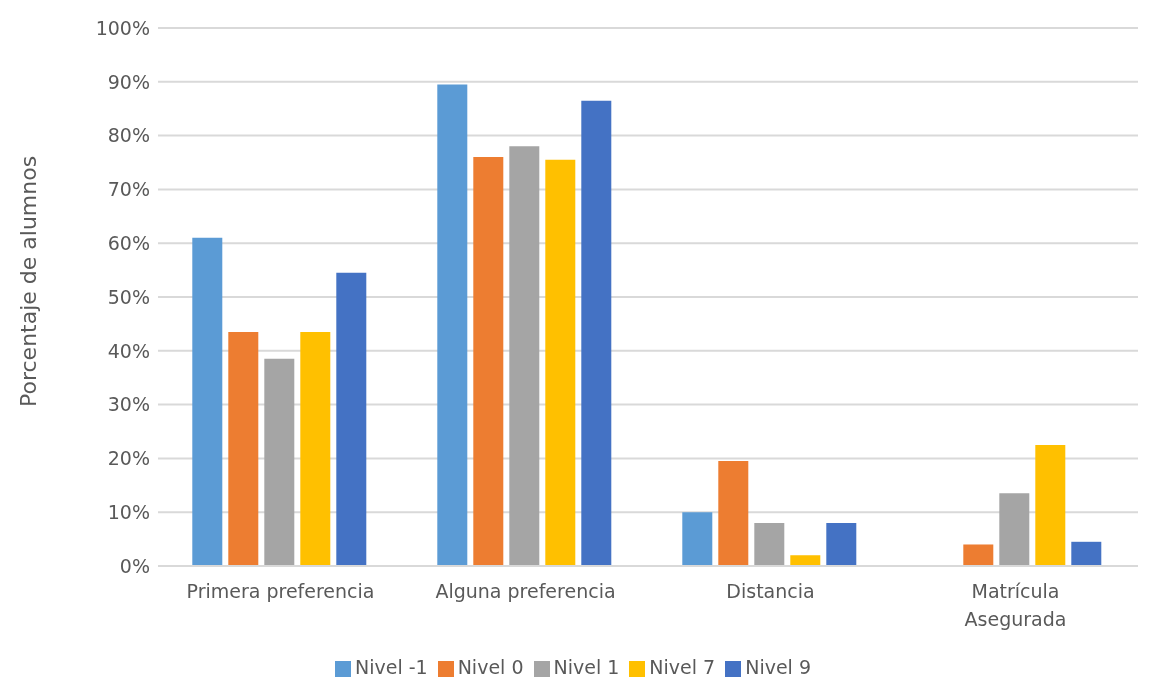 The height and width of the screenshot is (698, 1156). What do you see at coordinates (128, 511) in the screenshot?
I see `y-tick-label: 10%` at bounding box center [128, 511].